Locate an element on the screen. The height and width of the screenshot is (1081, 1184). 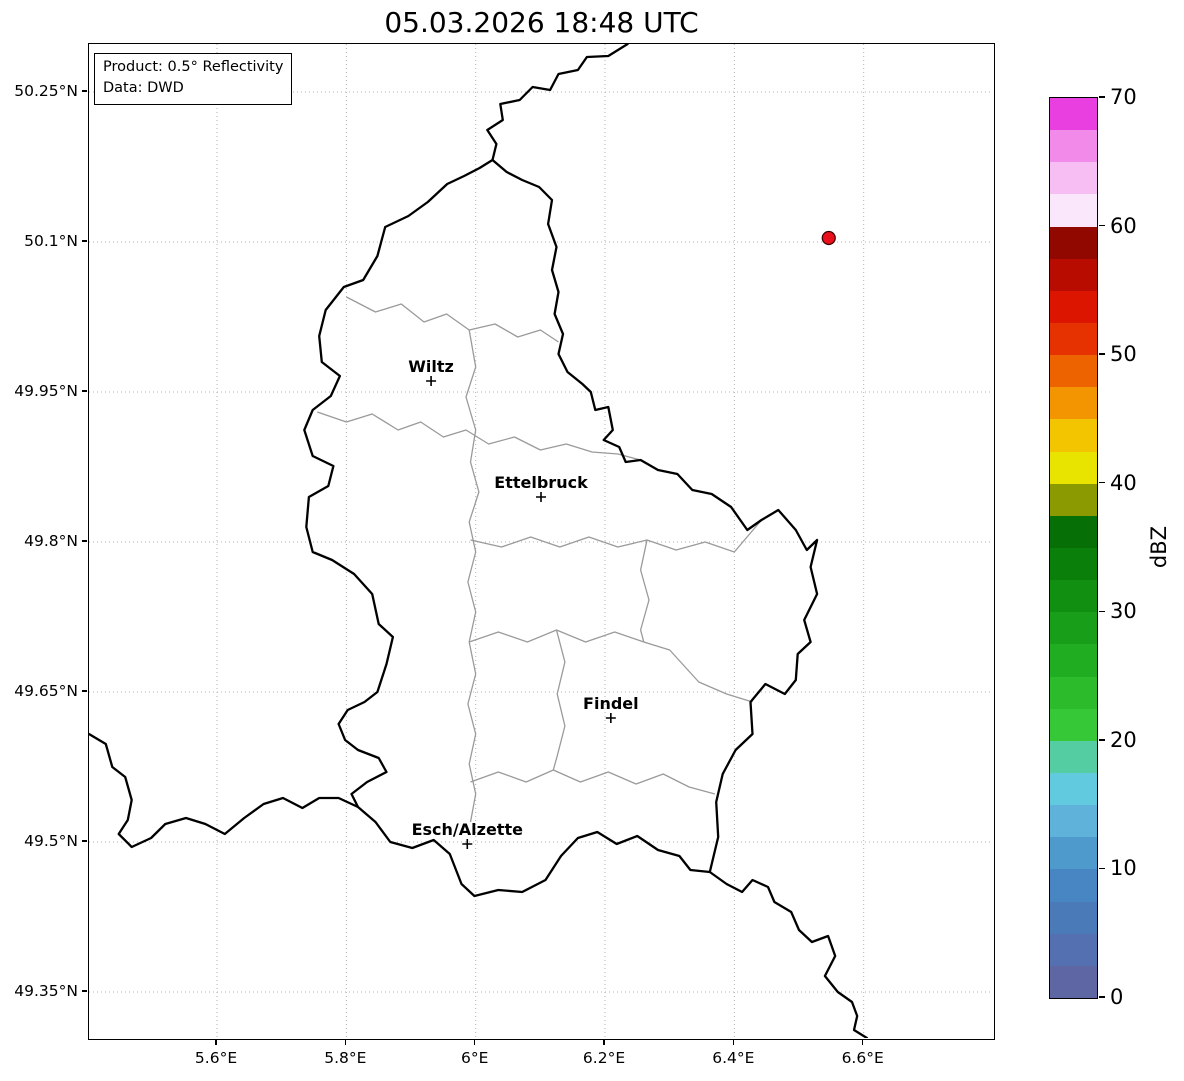
city-label: Findel is located at coordinates (611, 703).